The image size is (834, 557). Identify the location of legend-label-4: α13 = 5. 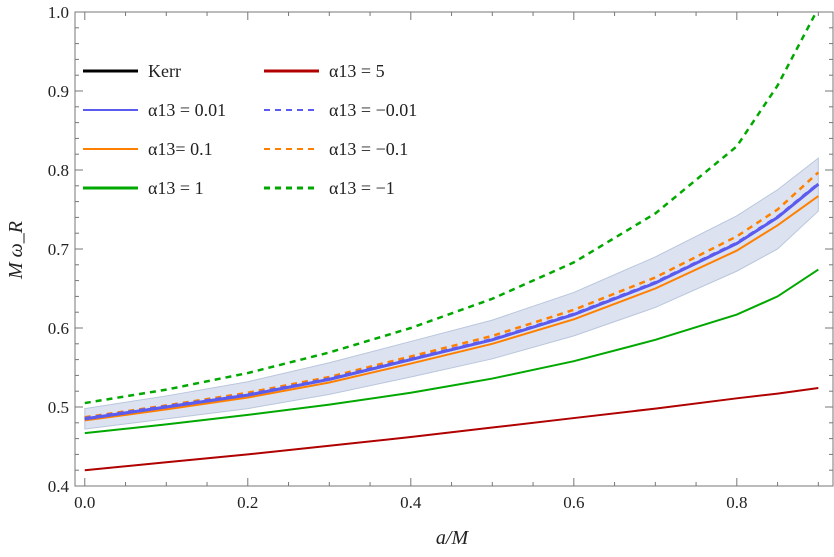
(357, 71).